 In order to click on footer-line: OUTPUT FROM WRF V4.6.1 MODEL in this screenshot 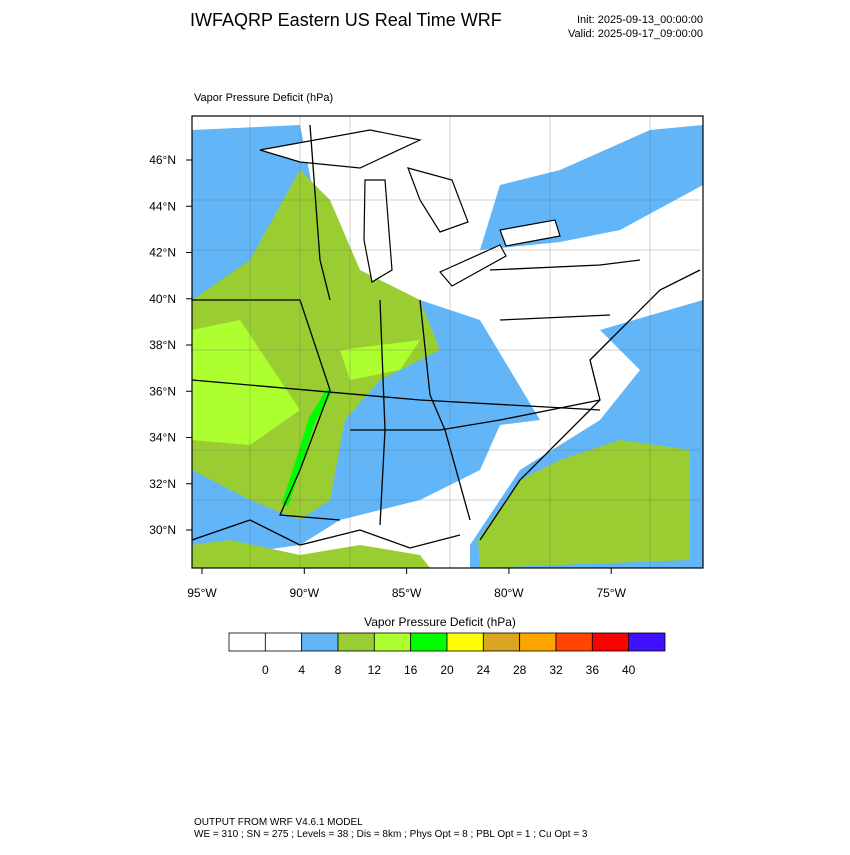, I will do `click(278, 822)`.